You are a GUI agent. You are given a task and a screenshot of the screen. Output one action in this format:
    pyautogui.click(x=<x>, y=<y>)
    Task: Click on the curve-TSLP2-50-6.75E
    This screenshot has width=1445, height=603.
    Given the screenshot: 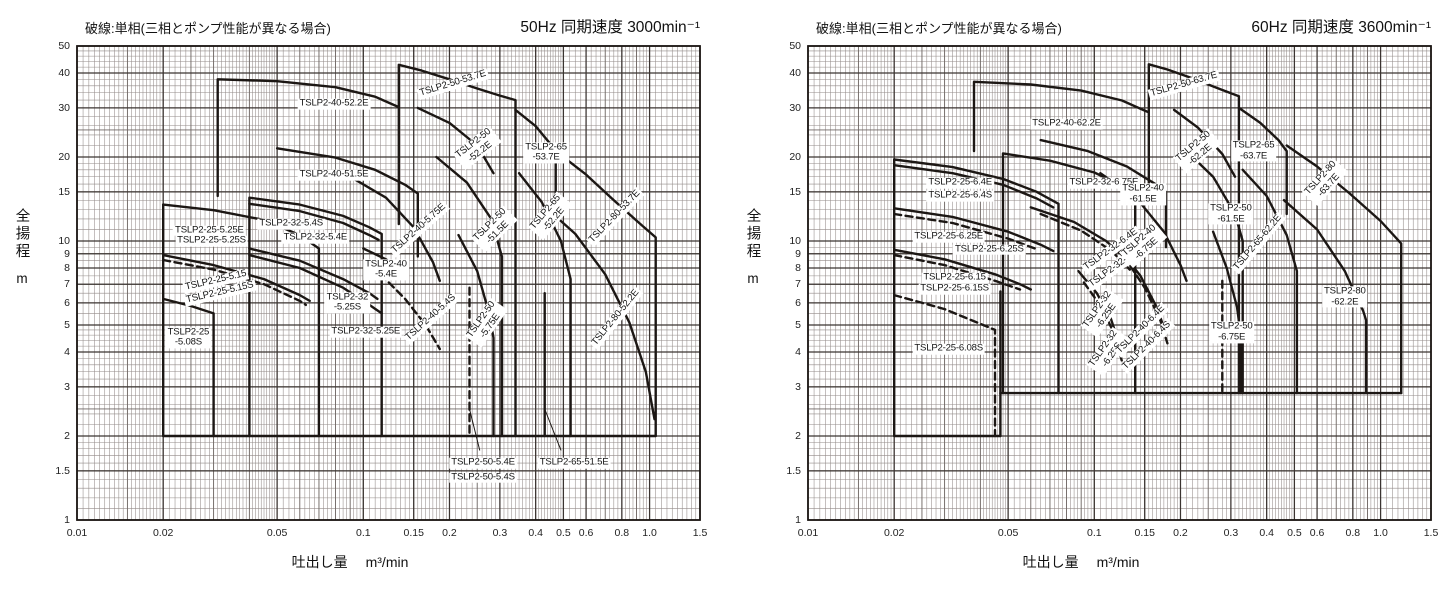 What is the action you would take?
    pyautogui.click(x=1226, y=312)
    